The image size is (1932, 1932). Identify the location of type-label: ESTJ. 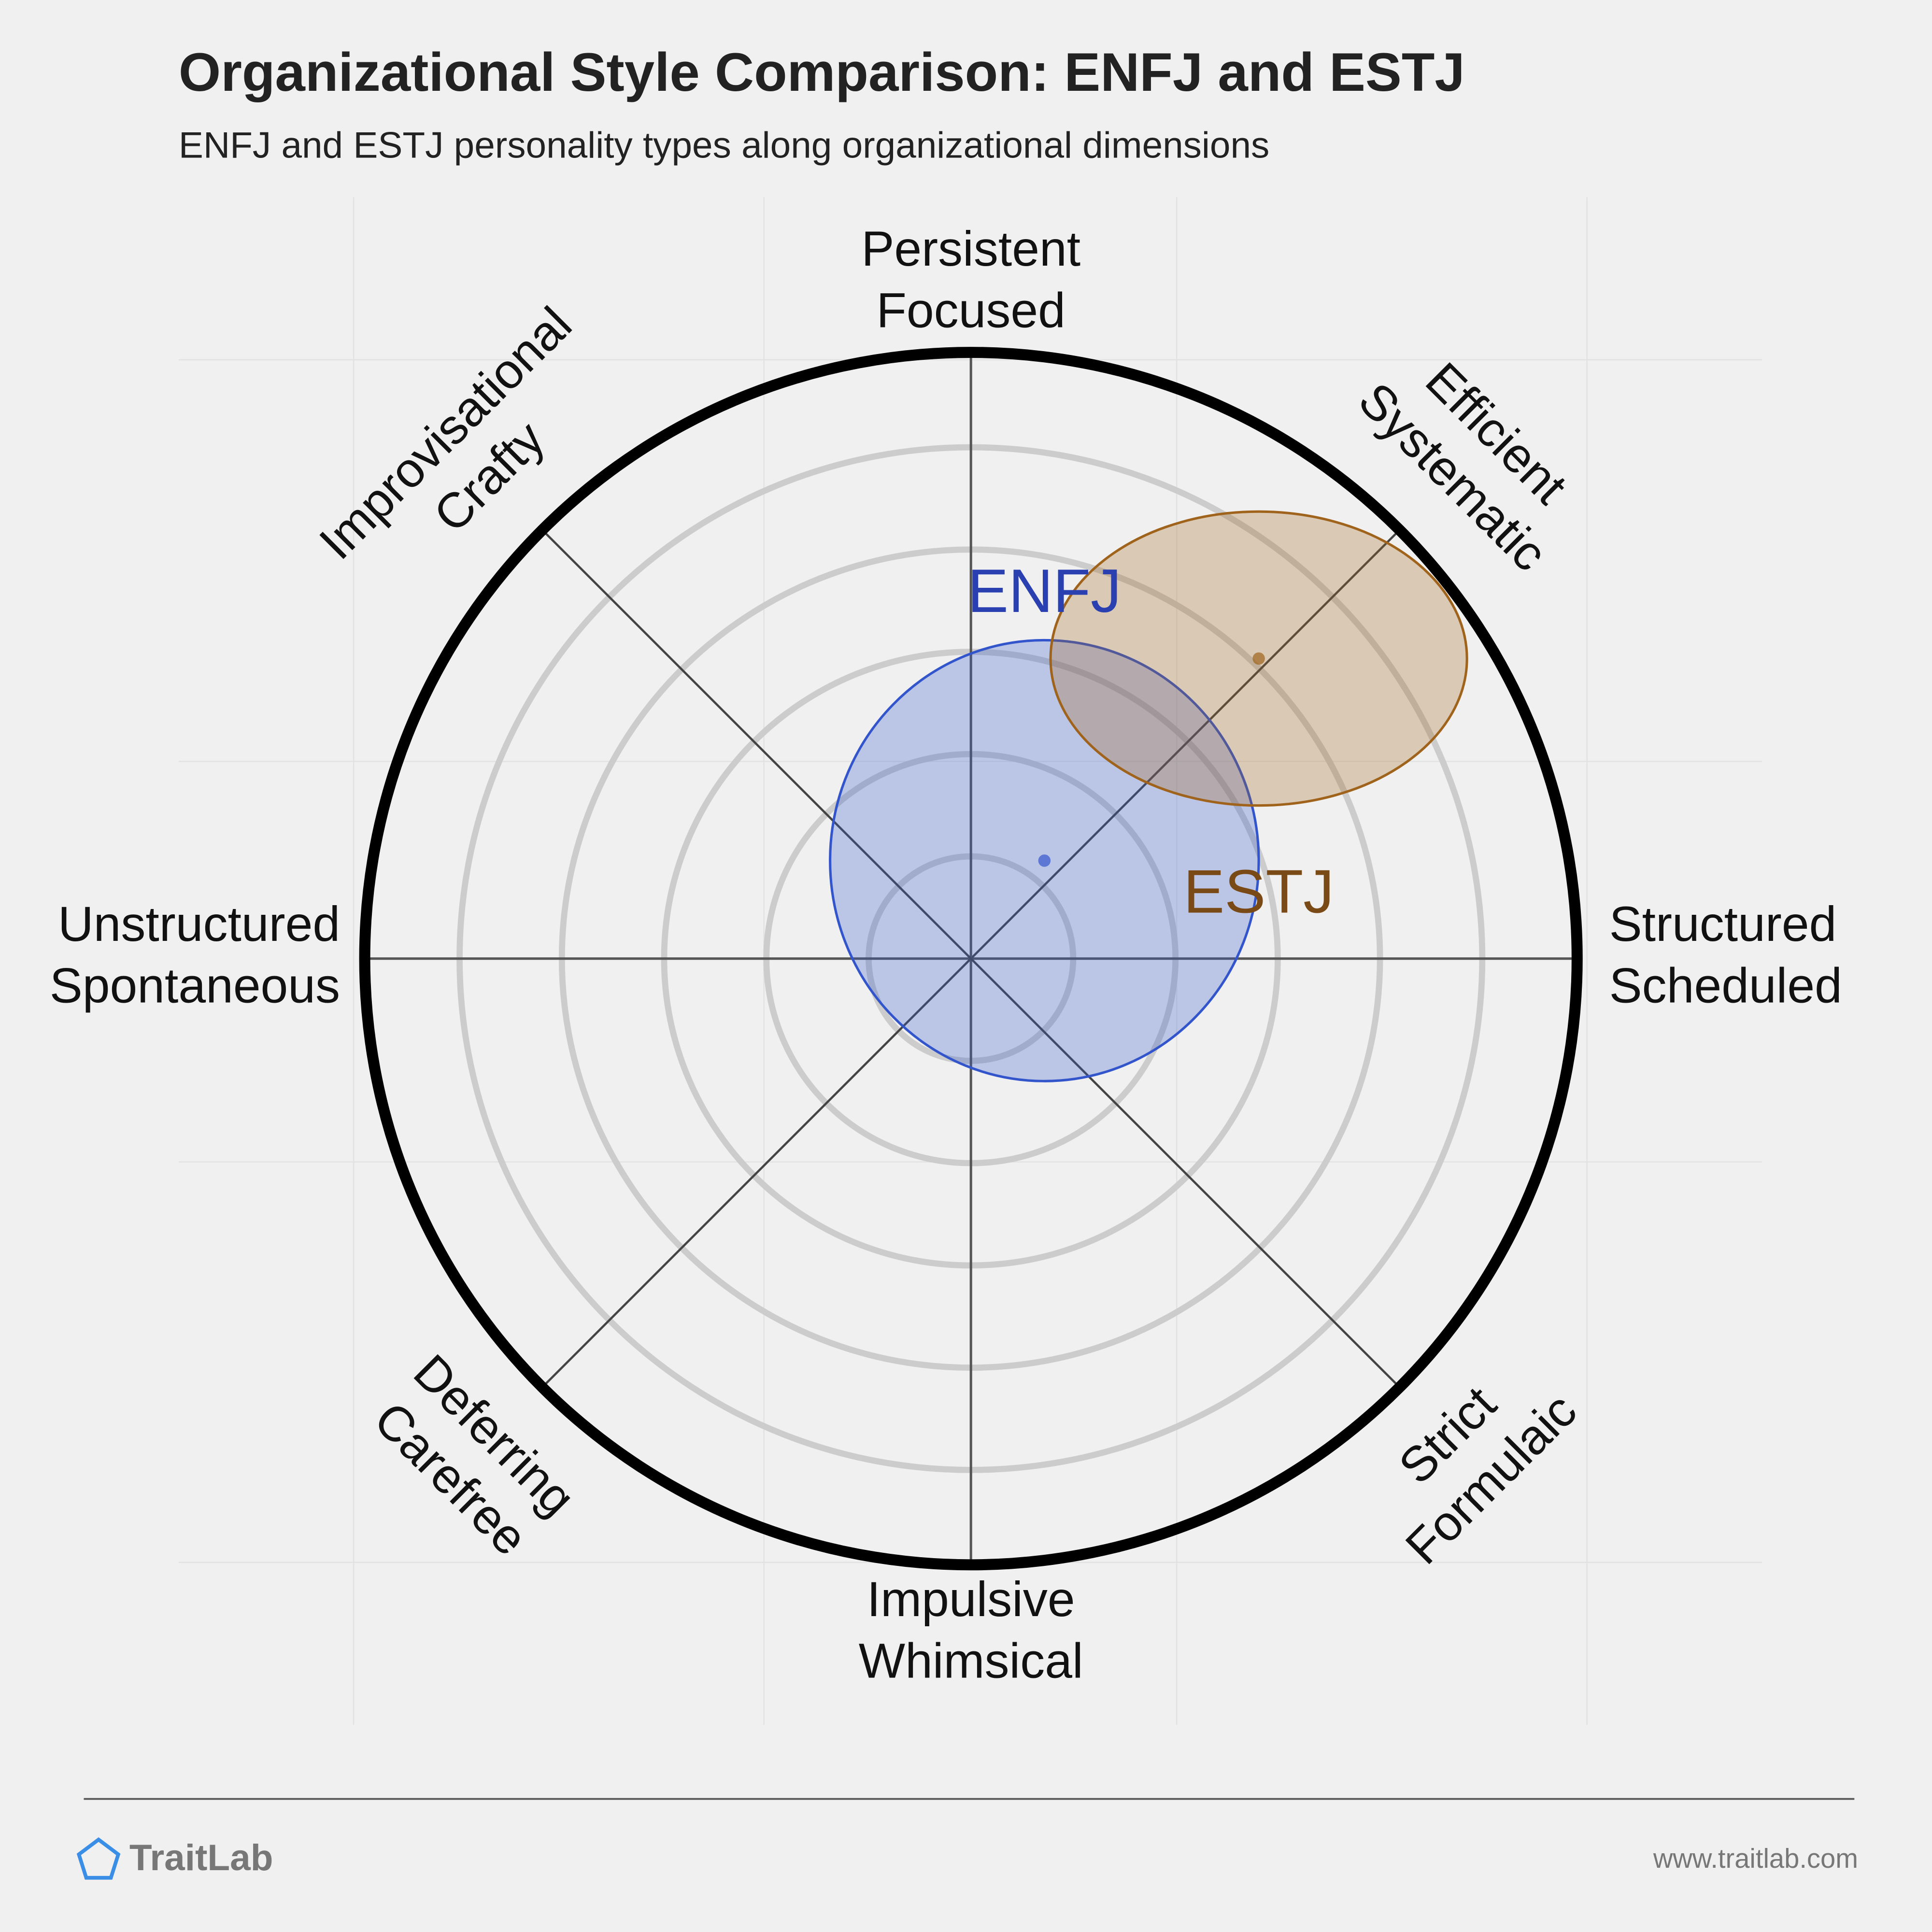
(1258, 891).